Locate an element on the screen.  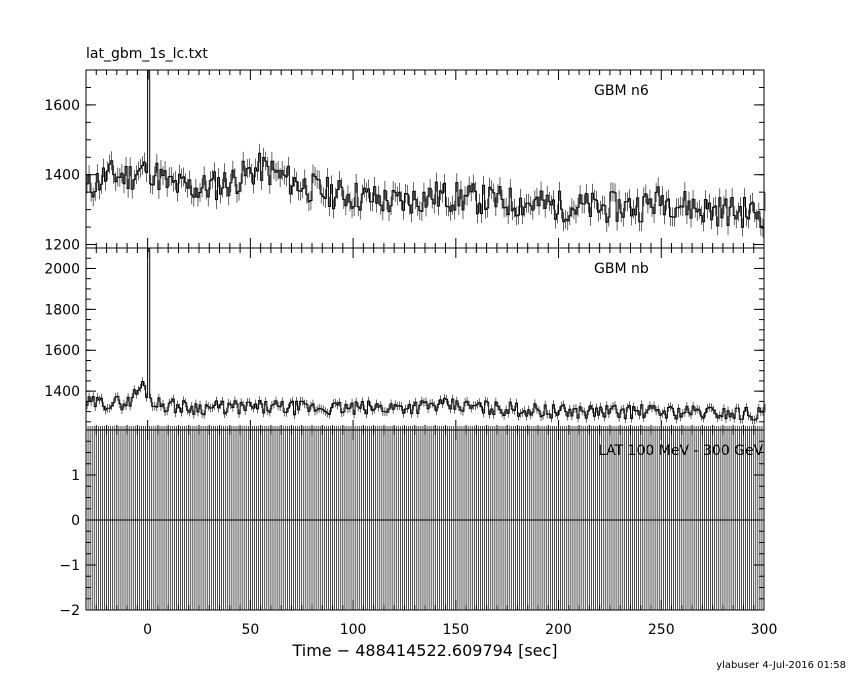
y-tick-label: 2000 is located at coordinates (62, 269).